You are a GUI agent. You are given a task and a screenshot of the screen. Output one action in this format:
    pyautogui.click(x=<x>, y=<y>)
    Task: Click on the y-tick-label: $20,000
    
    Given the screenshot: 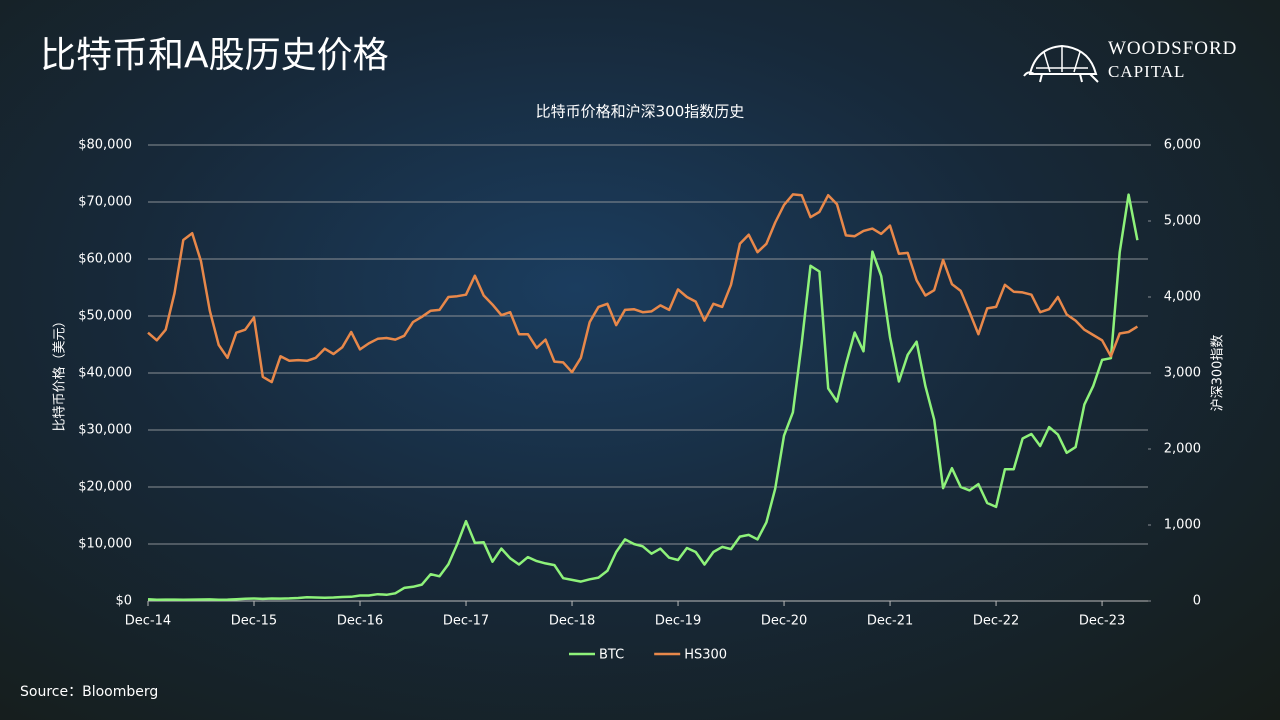 What is the action you would take?
    pyautogui.click(x=105, y=487)
    